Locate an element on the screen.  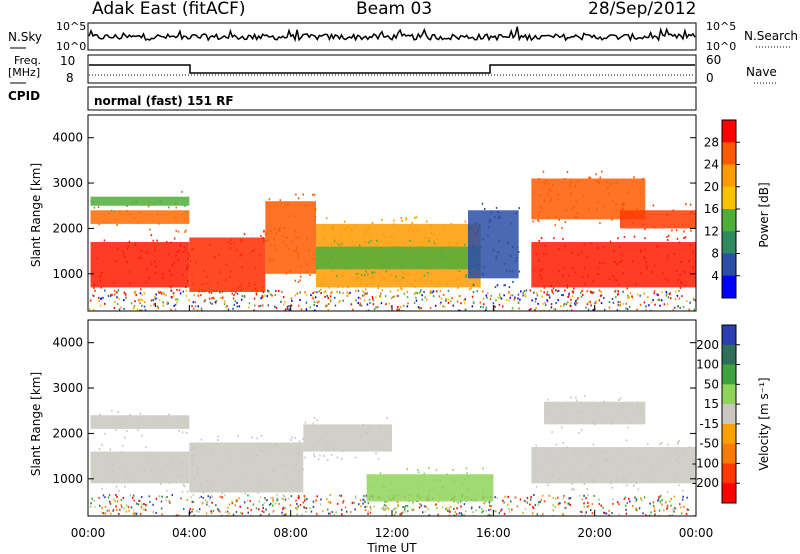
cpid-text: normal (fast) 151 RF is located at coordinates (164, 101).